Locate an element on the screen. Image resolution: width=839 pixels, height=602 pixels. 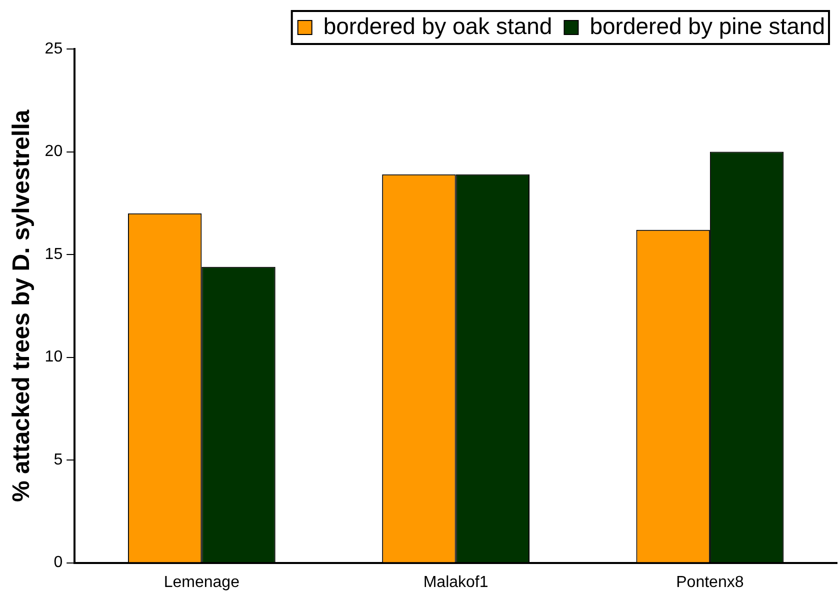
y-tick-label: 0 is located at coordinates (58, 563).